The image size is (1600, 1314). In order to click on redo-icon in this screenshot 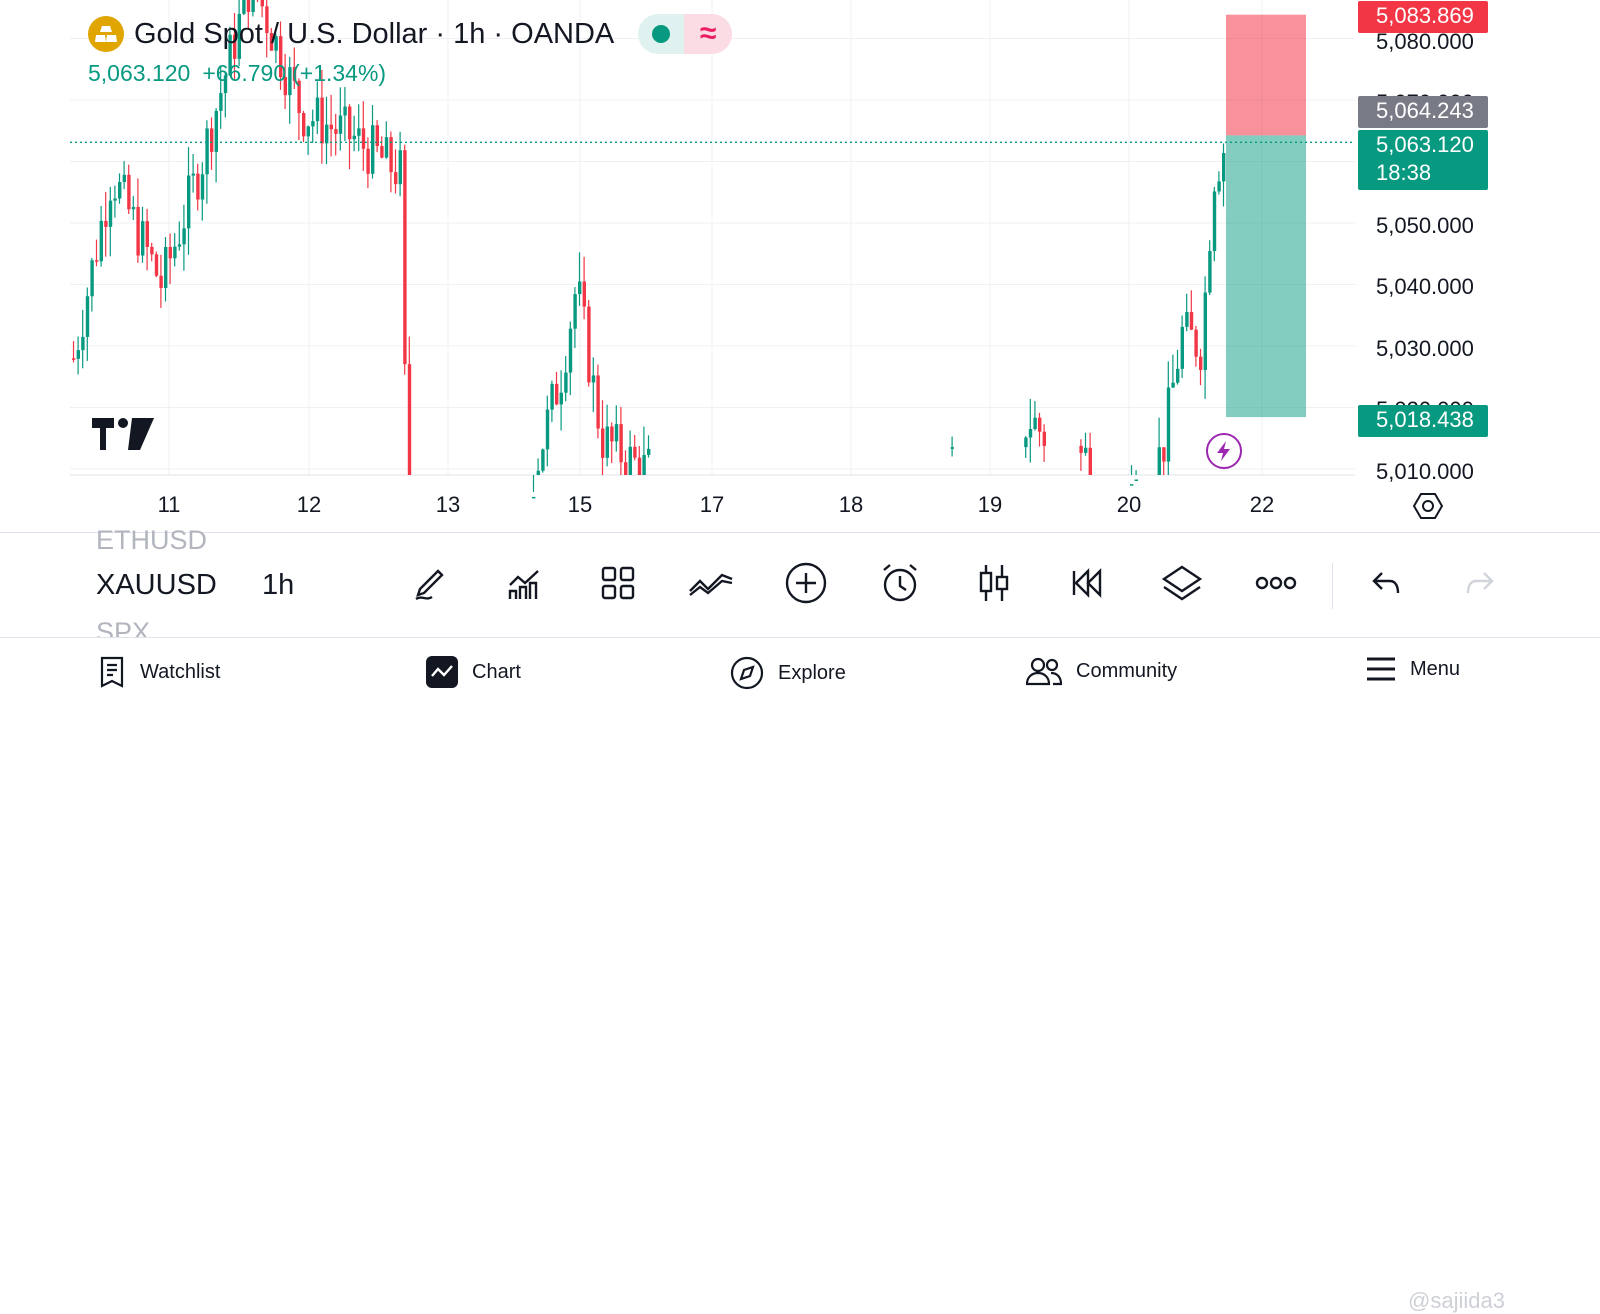, I will do `click(1480, 583)`.